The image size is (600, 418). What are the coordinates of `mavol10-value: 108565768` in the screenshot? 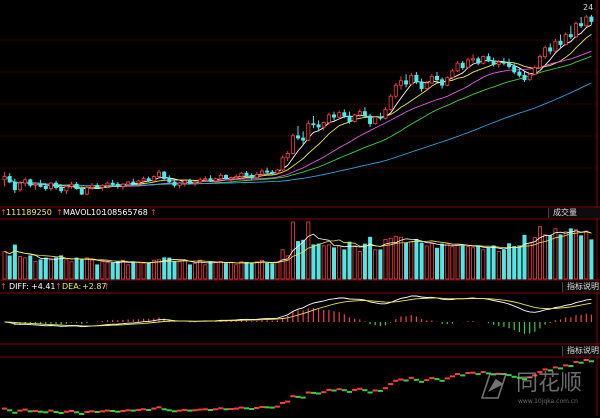 It's located at (125, 212).